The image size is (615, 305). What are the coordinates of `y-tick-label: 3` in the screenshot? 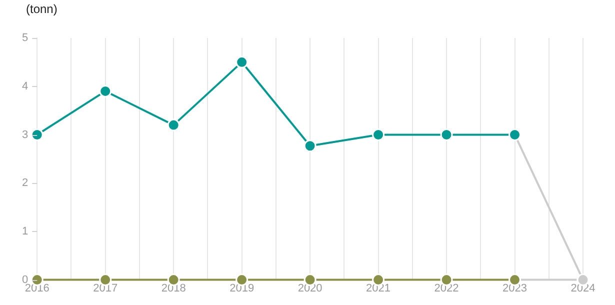 It's located at (25, 134).